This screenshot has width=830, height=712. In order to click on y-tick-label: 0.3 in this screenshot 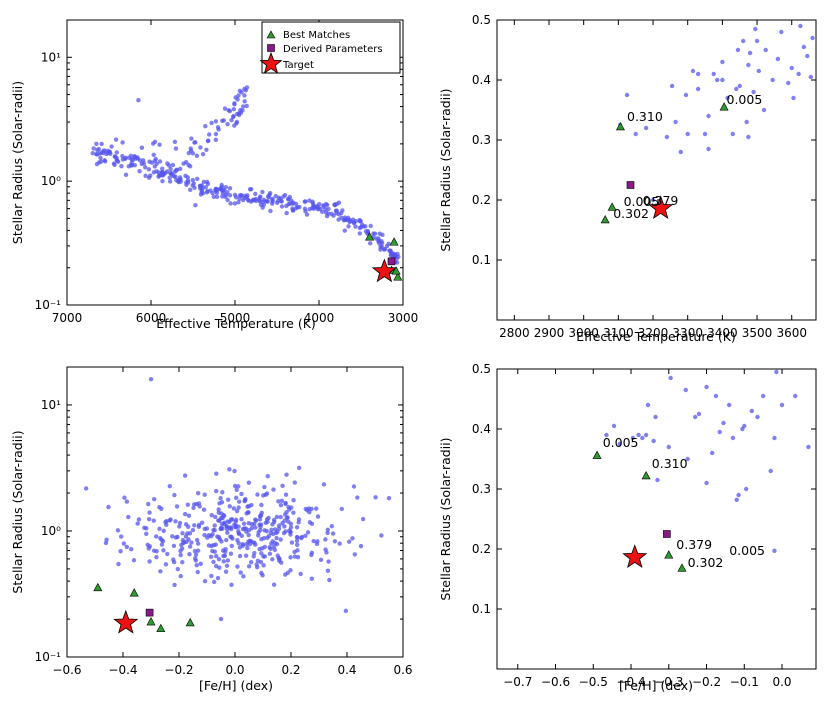, I will do `click(481, 489)`.